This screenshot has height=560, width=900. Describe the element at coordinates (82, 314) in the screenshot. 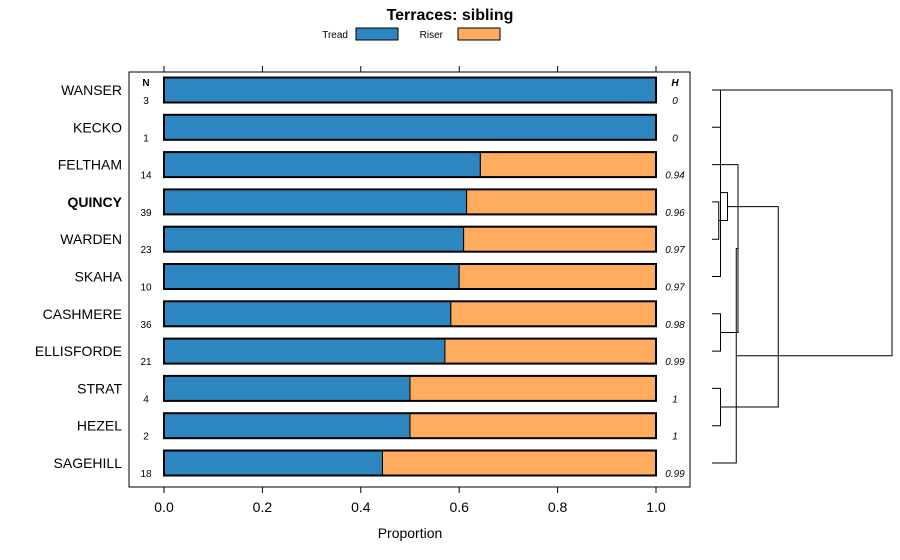

I see `category-label: CASHMERE` at that location.